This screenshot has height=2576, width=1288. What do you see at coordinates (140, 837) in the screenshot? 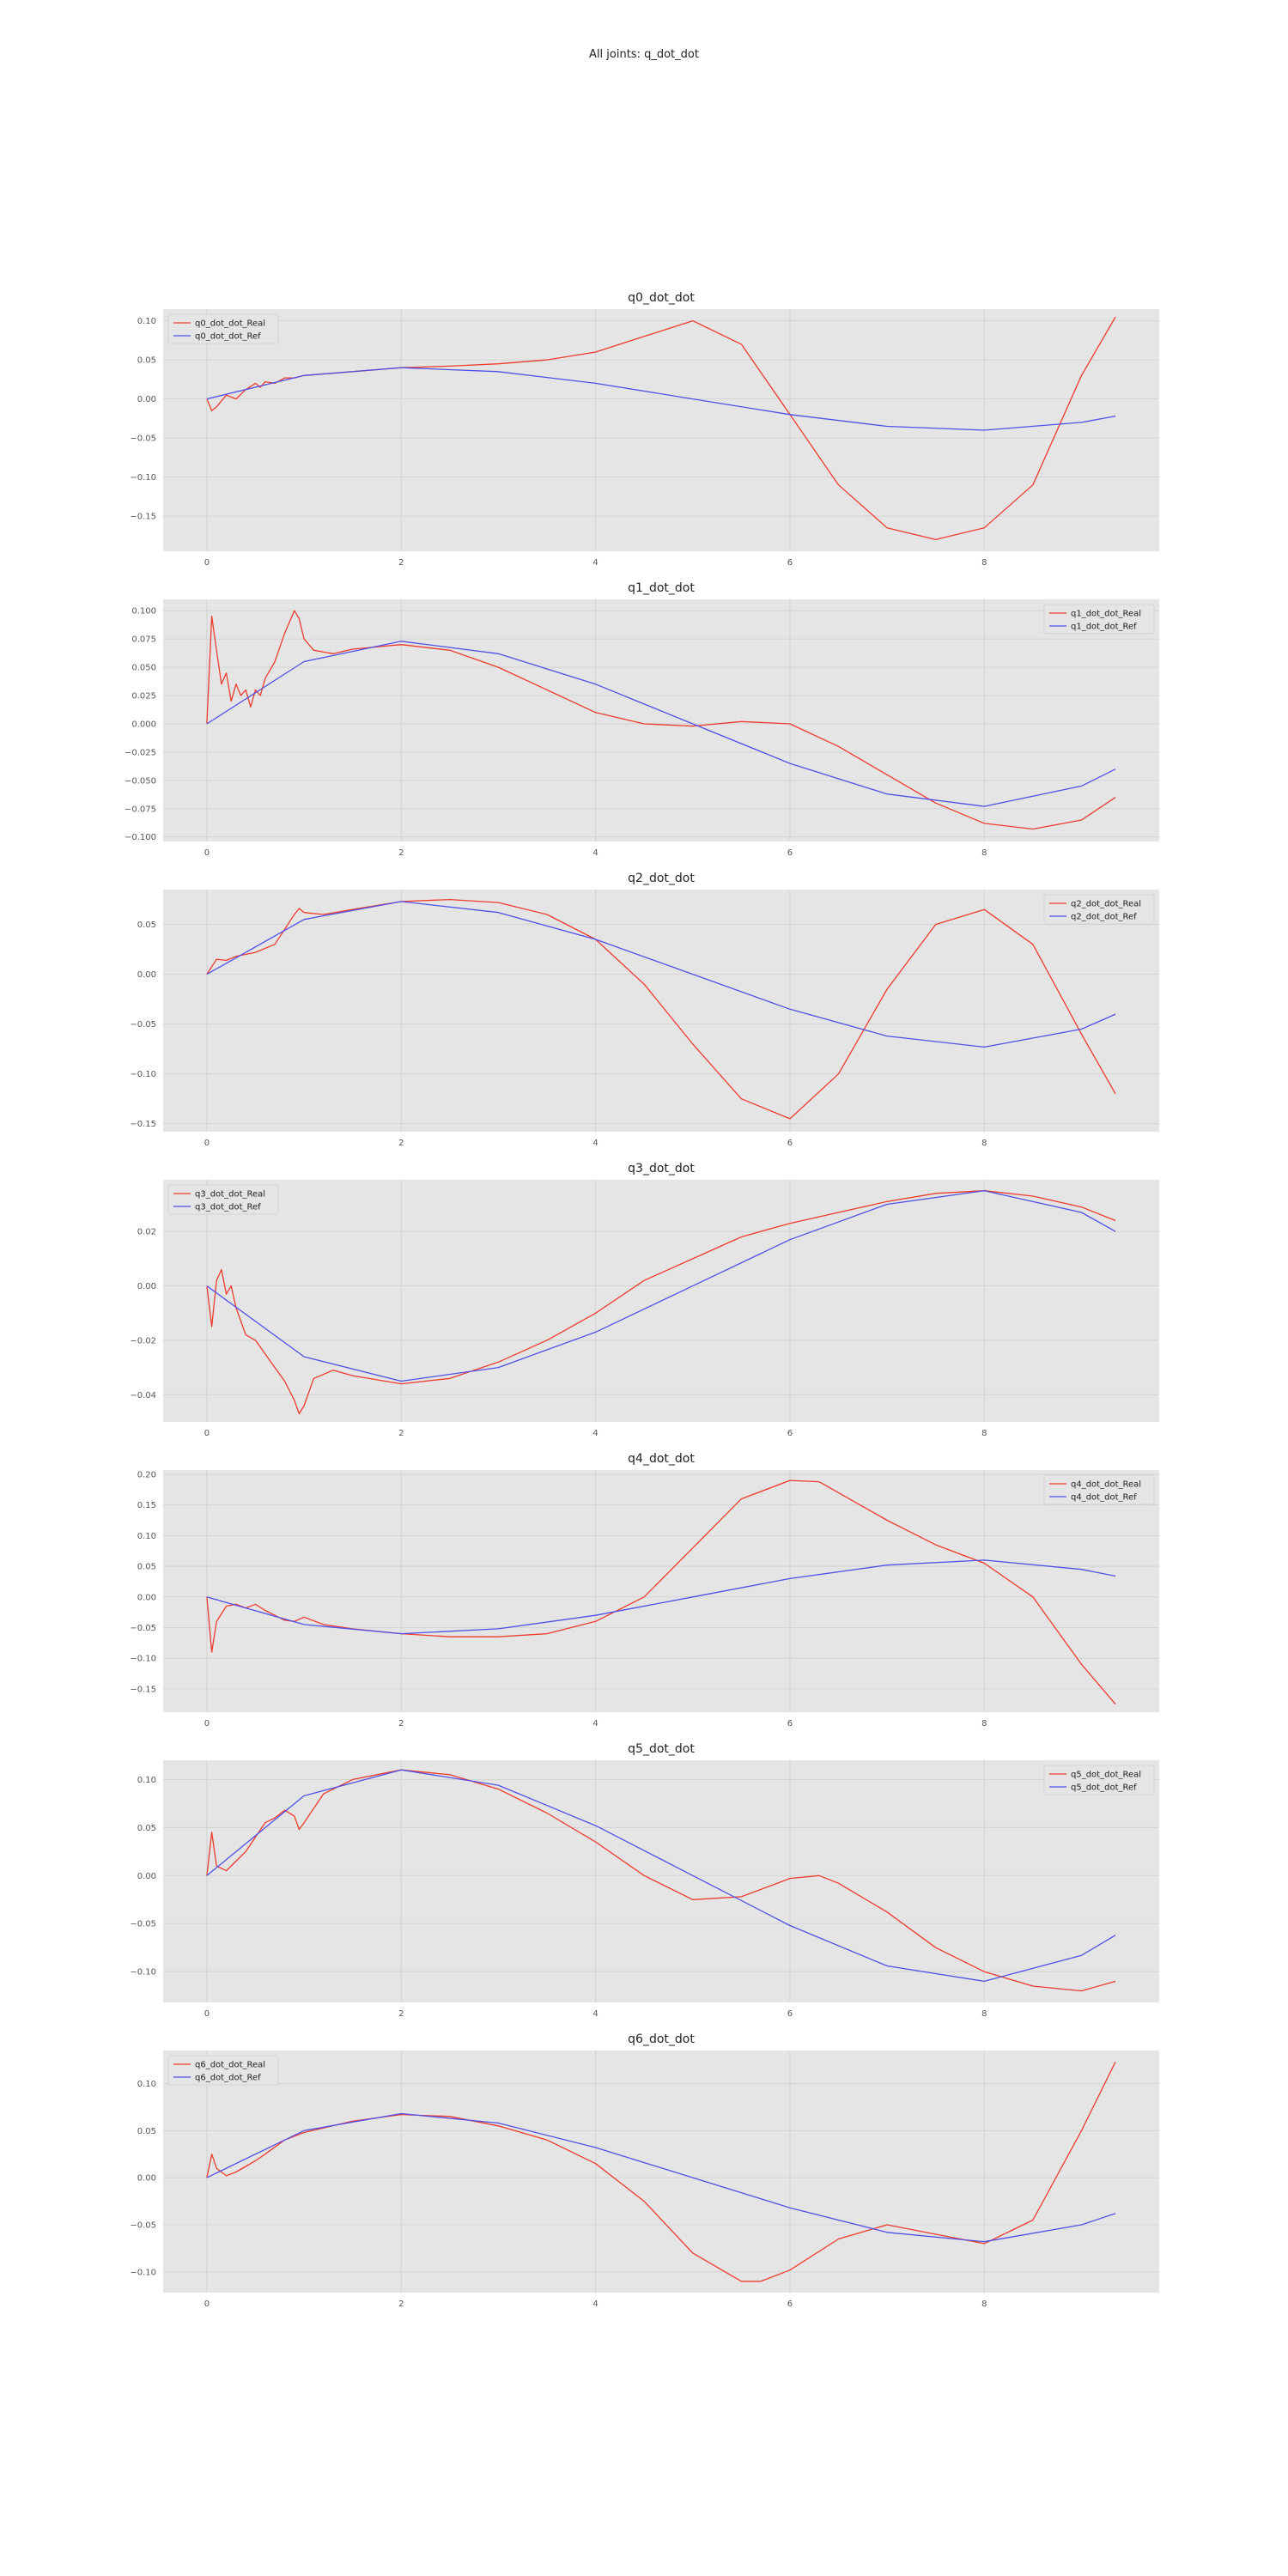
I see `y-tick-label: −0.100` at bounding box center [140, 837].